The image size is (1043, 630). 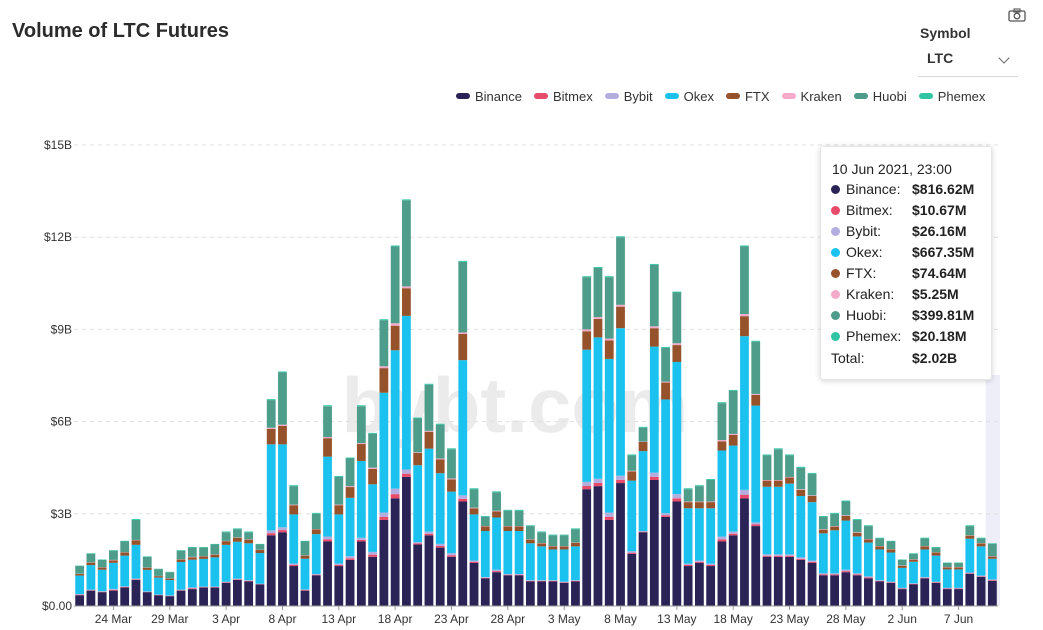 What do you see at coordinates (563, 96) in the screenshot?
I see `legend-item-bitmex: Bitmex` at bounding box center [563, 96].